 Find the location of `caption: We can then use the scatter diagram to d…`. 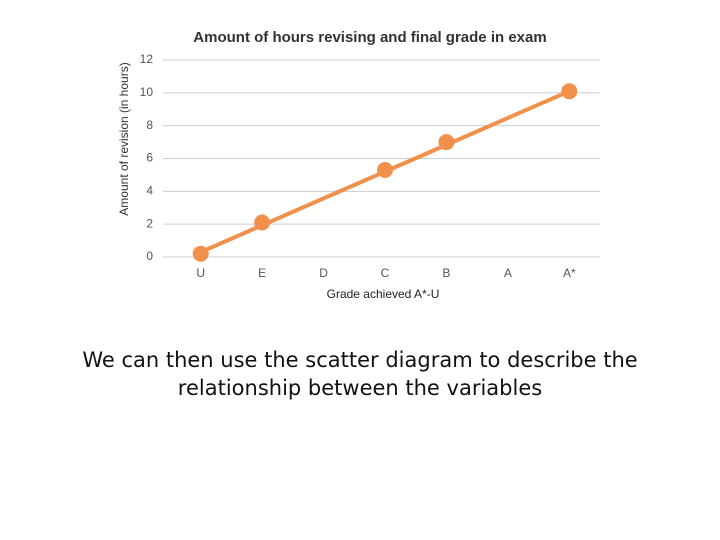

caption: We can then use the scatter diagram to d… is located at coordinates (360, 374).